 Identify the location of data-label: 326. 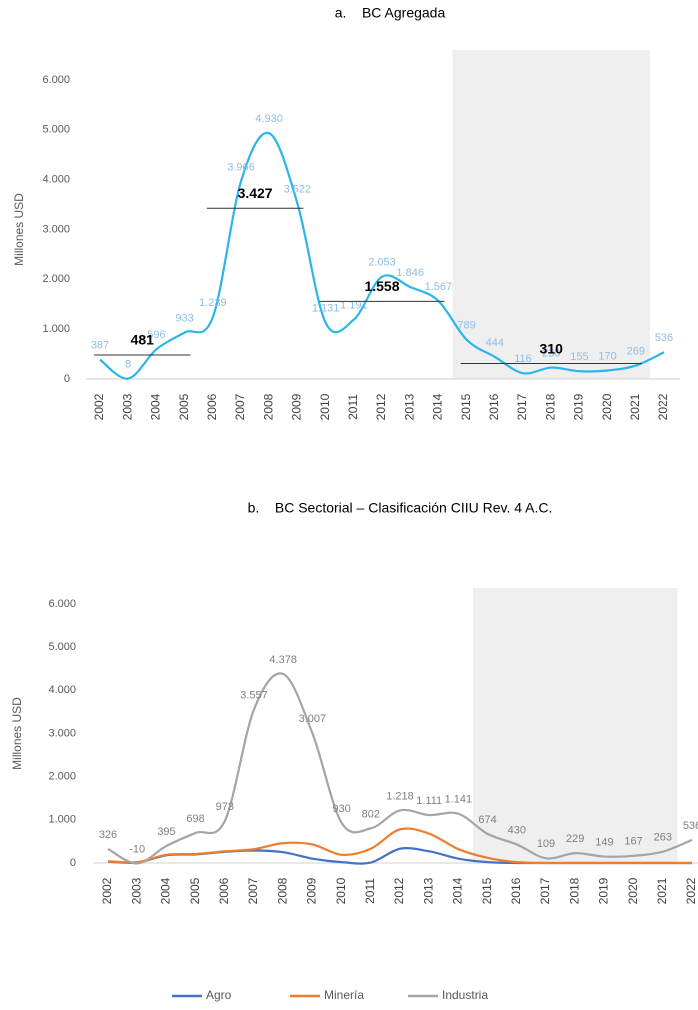
(108, 835).